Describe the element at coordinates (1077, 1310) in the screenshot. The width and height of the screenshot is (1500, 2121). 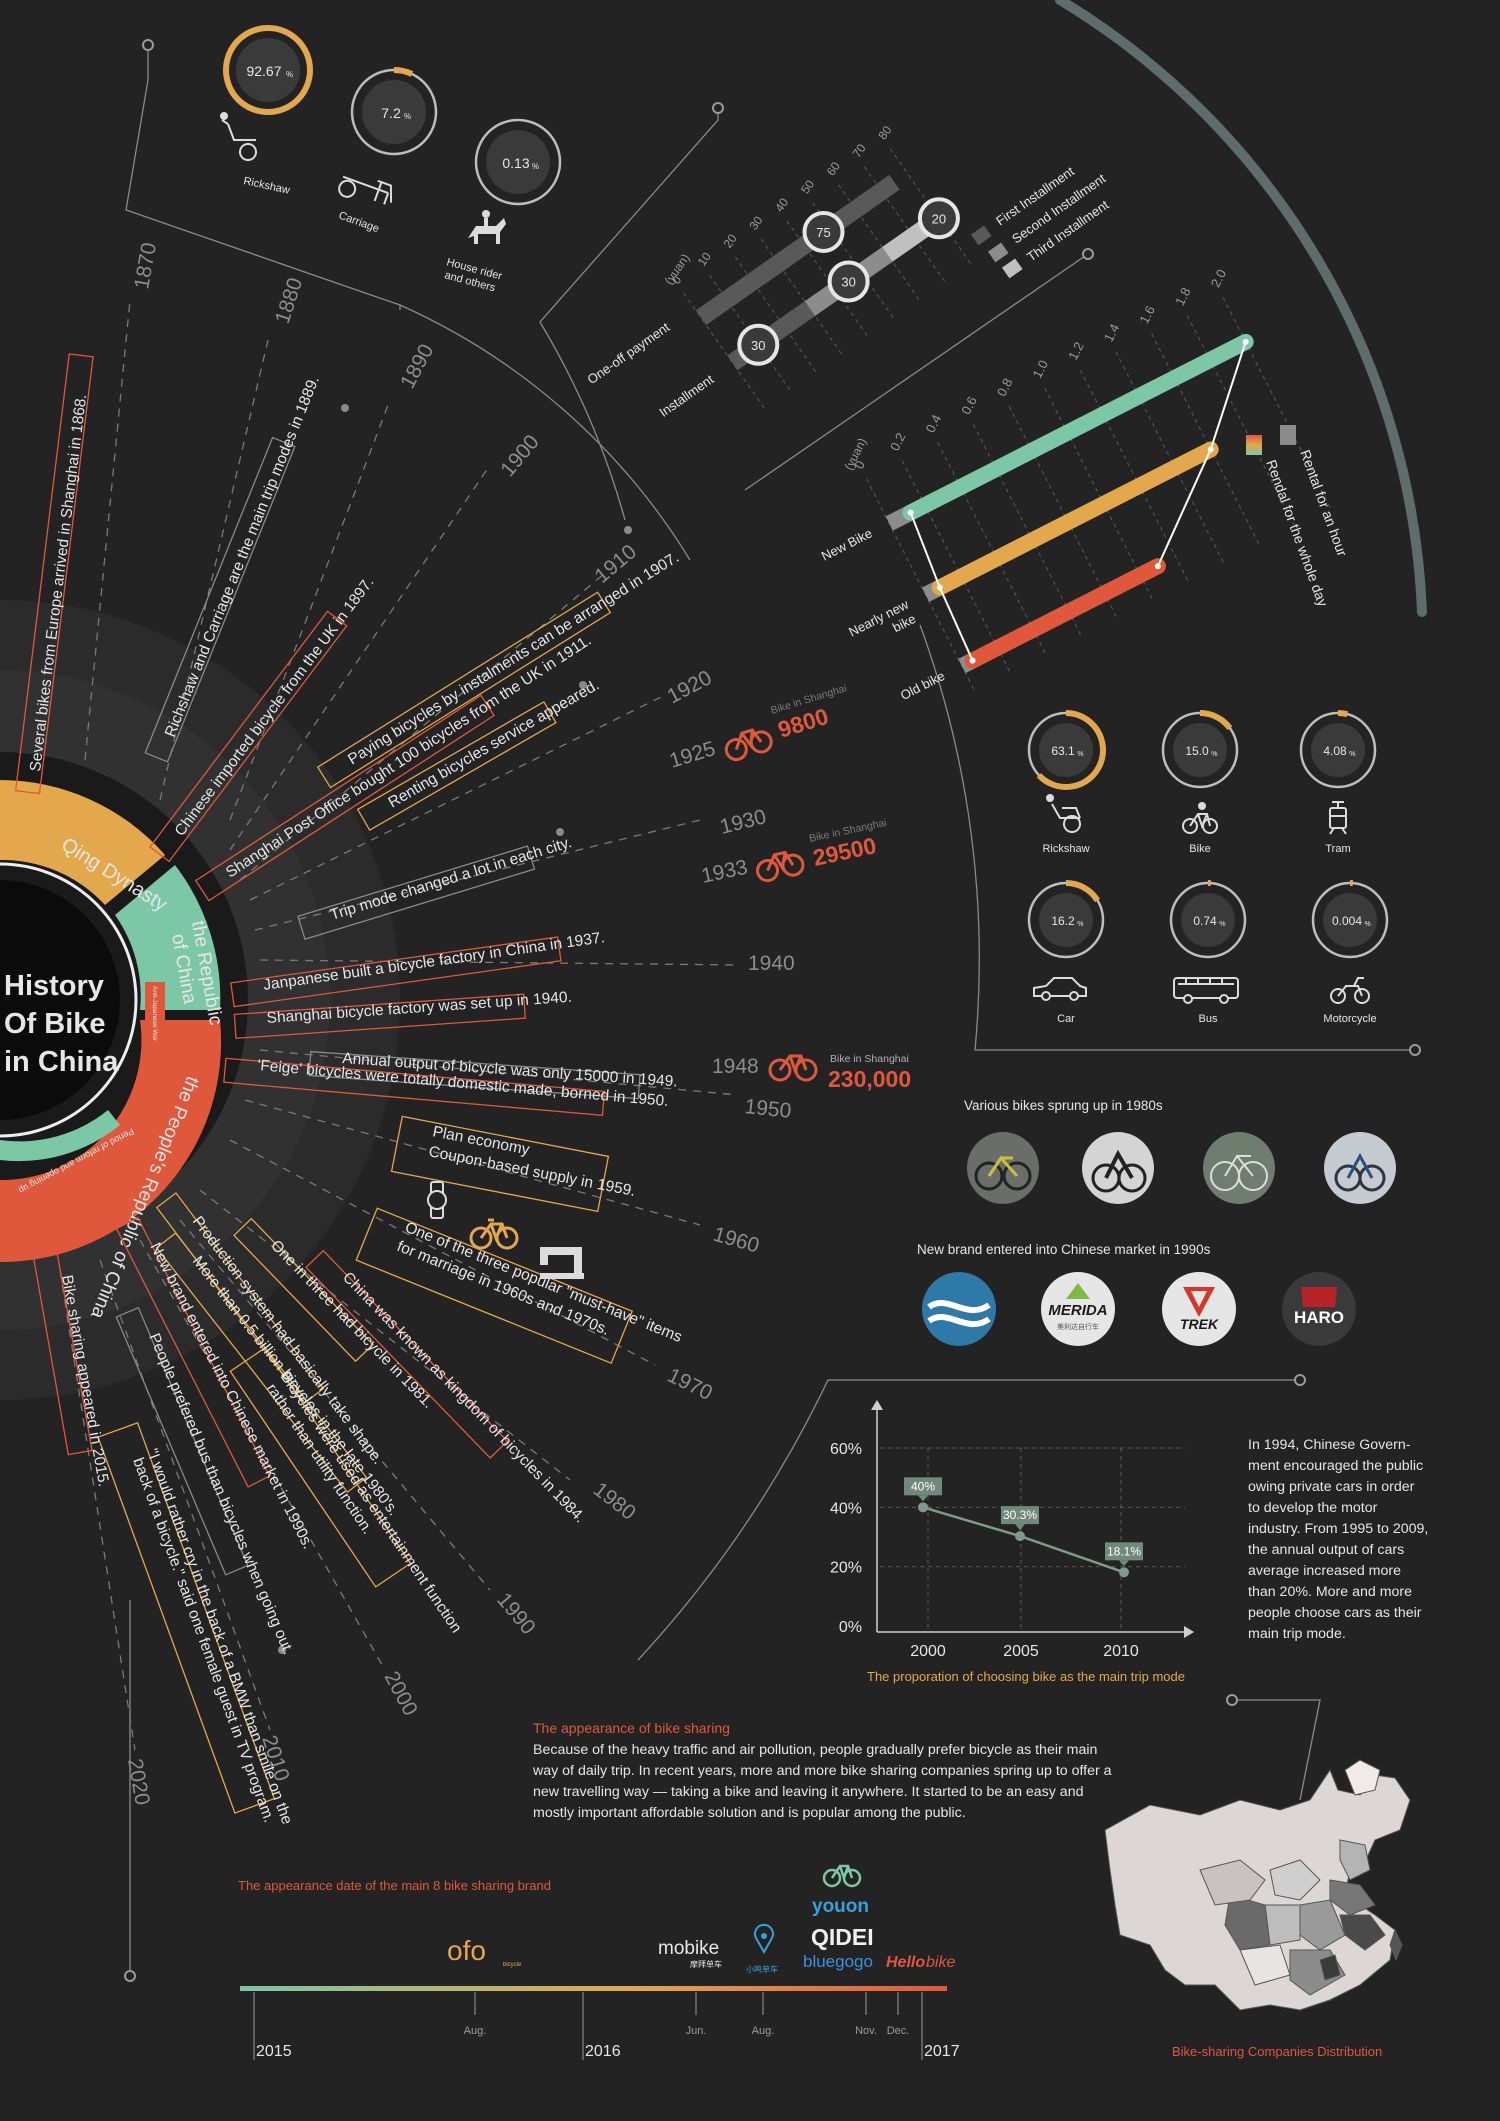
I see `svg-text: MERIDA` at that location.